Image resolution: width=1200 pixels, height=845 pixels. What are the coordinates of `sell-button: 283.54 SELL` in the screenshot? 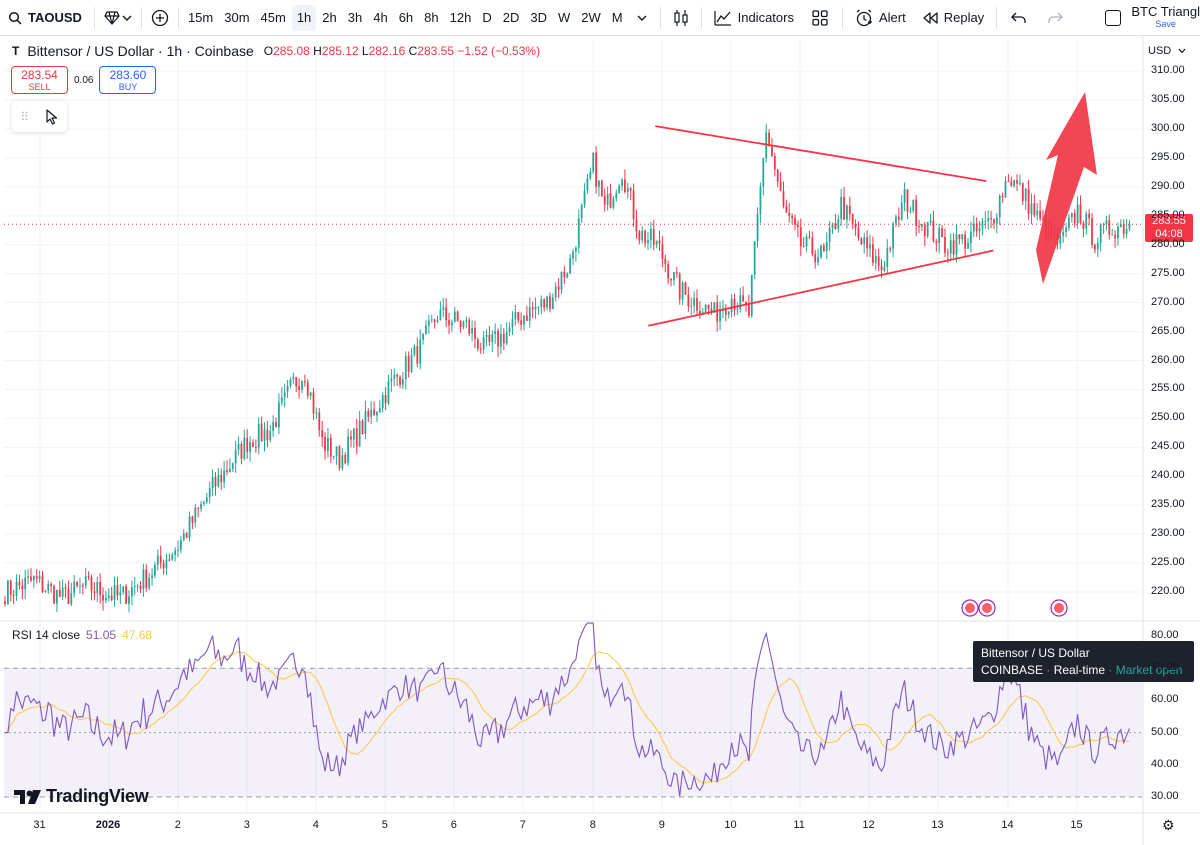 It's located at (39, 80).